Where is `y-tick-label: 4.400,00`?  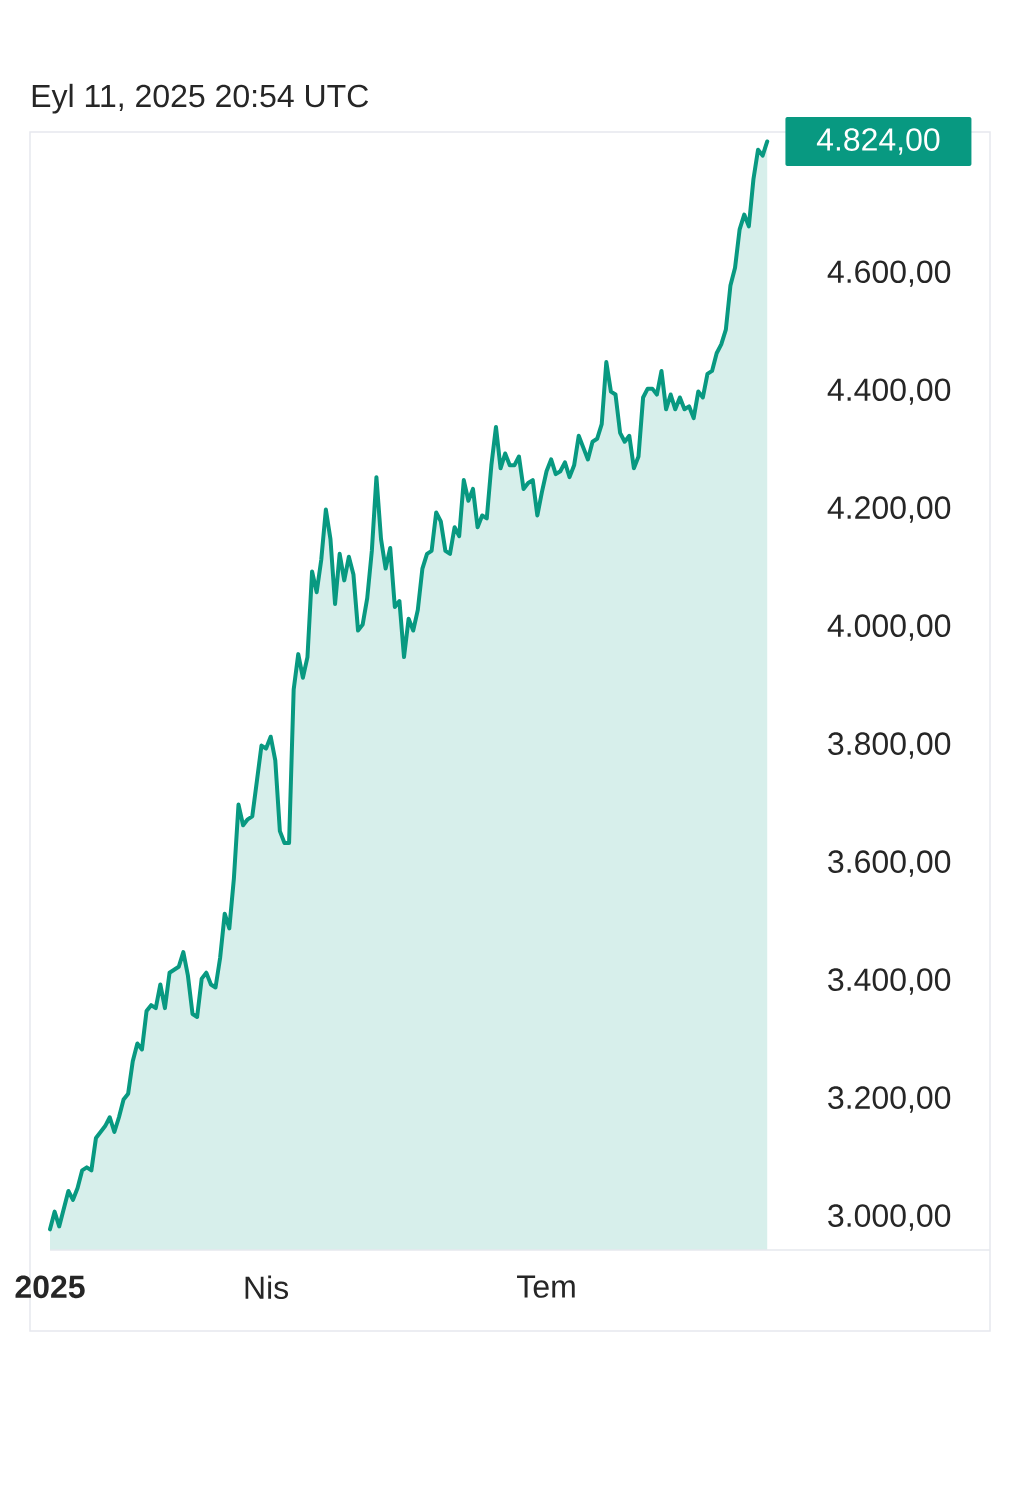
y-tick-label: 4.400,00 is located at coordinates (889, 391).